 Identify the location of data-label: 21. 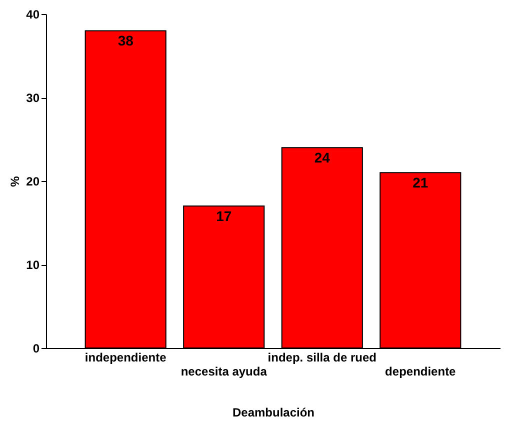
(420, 182).